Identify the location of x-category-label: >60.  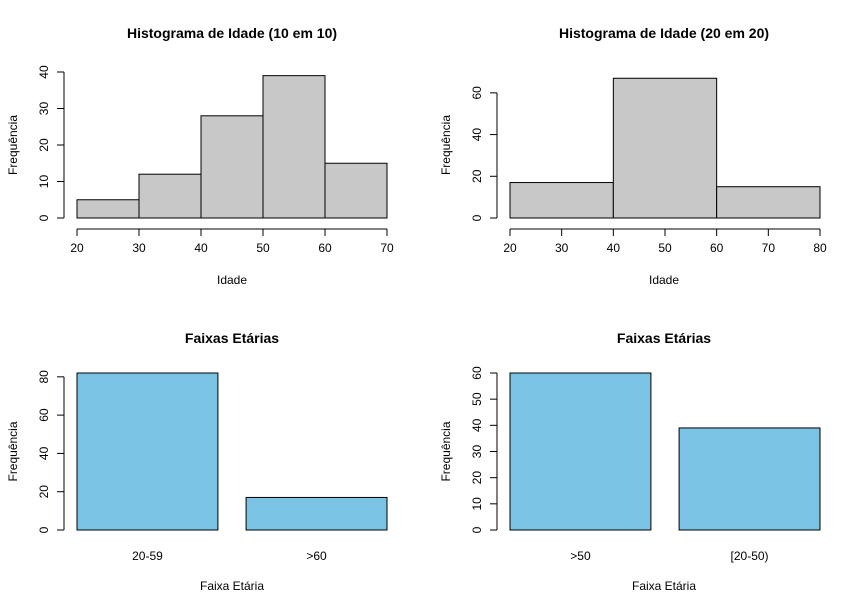
(316, 556).